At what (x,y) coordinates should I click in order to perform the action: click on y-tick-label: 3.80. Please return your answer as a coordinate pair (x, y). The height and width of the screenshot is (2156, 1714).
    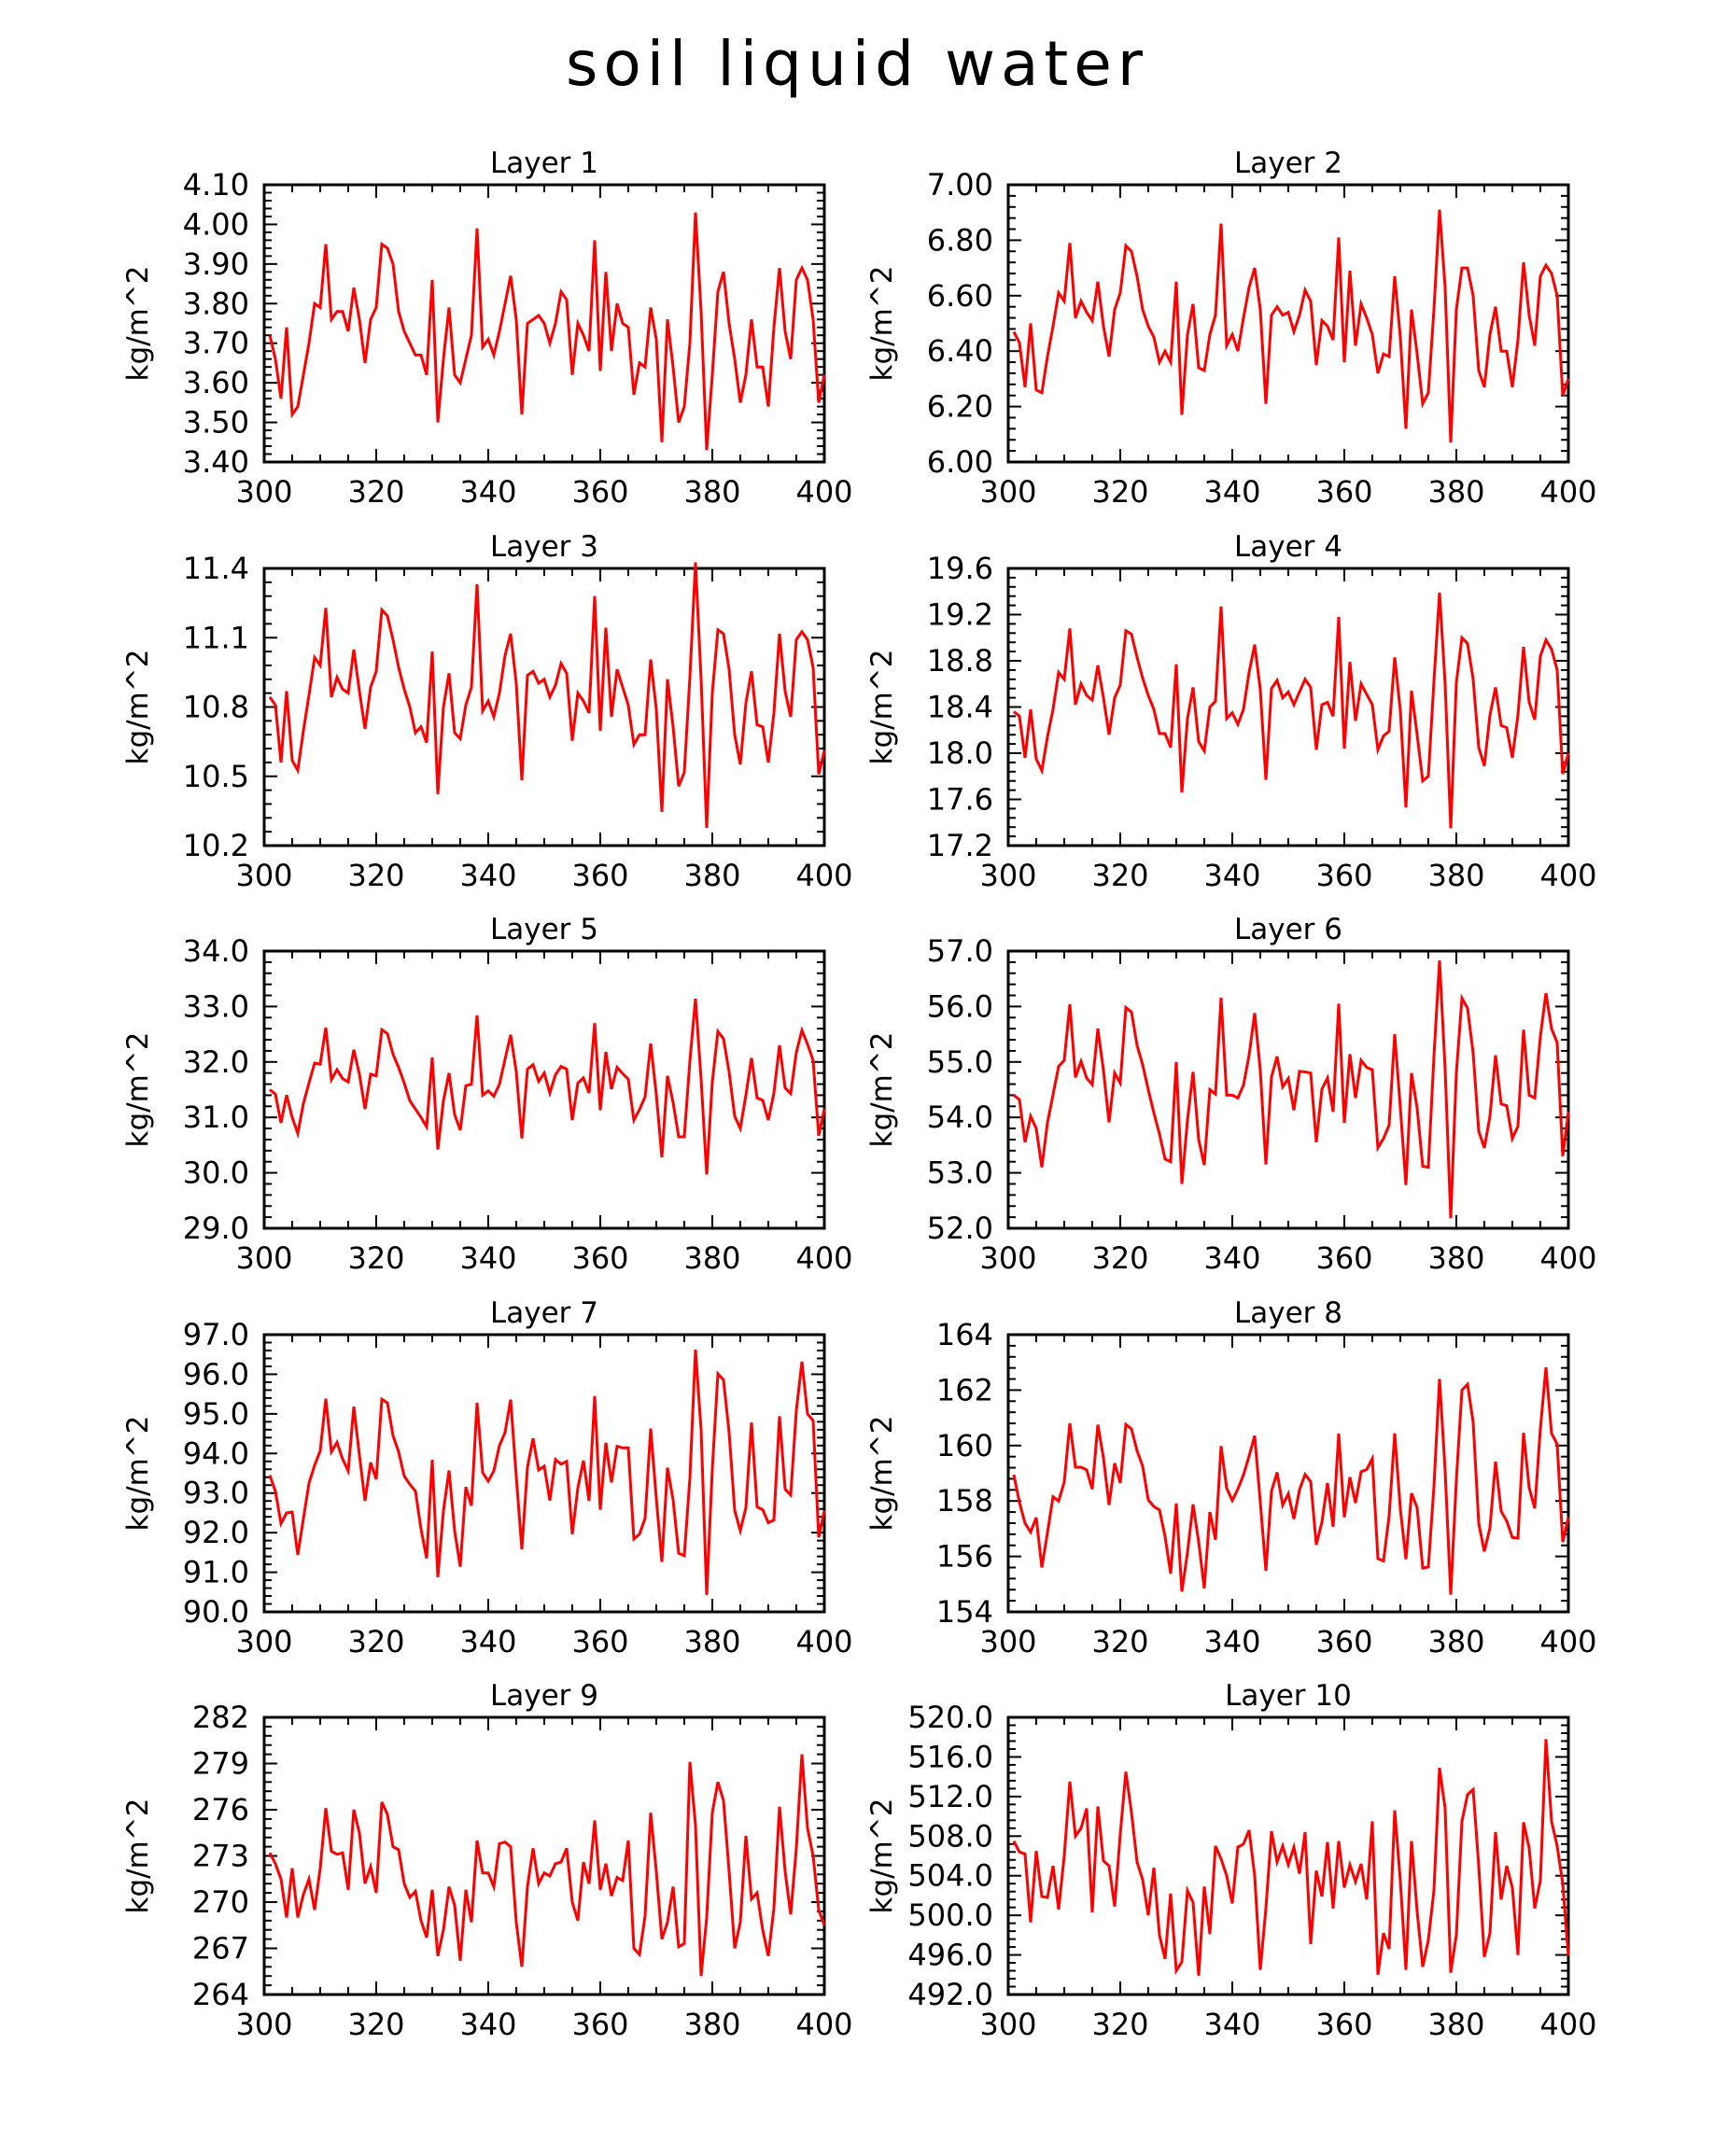
    Looking at the image, I should click on (216, 303).